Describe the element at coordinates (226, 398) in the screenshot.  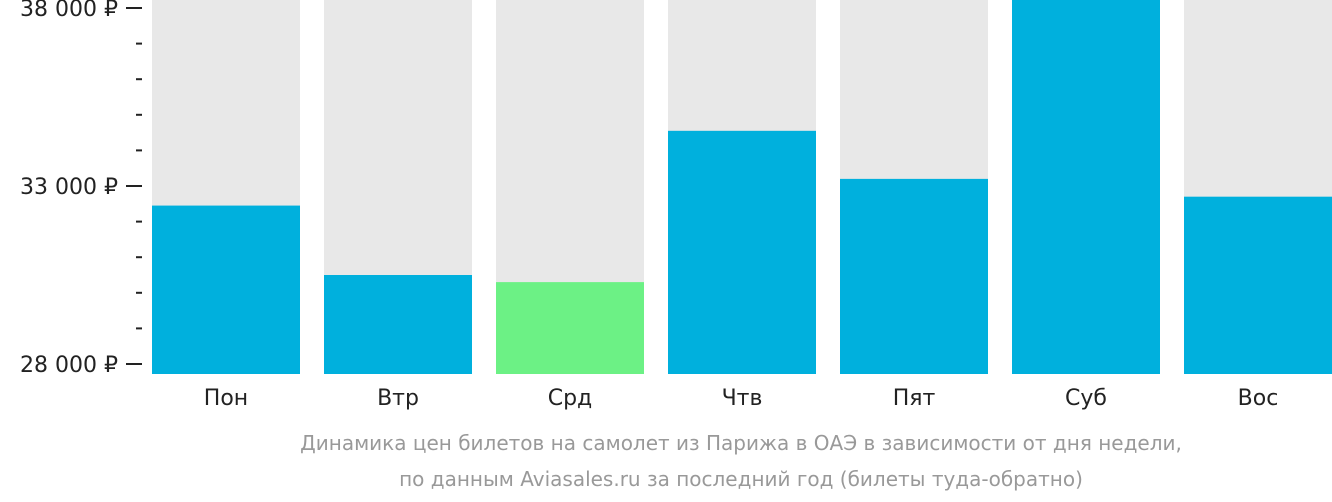
I see `x-tick-label: Пон` at that location.